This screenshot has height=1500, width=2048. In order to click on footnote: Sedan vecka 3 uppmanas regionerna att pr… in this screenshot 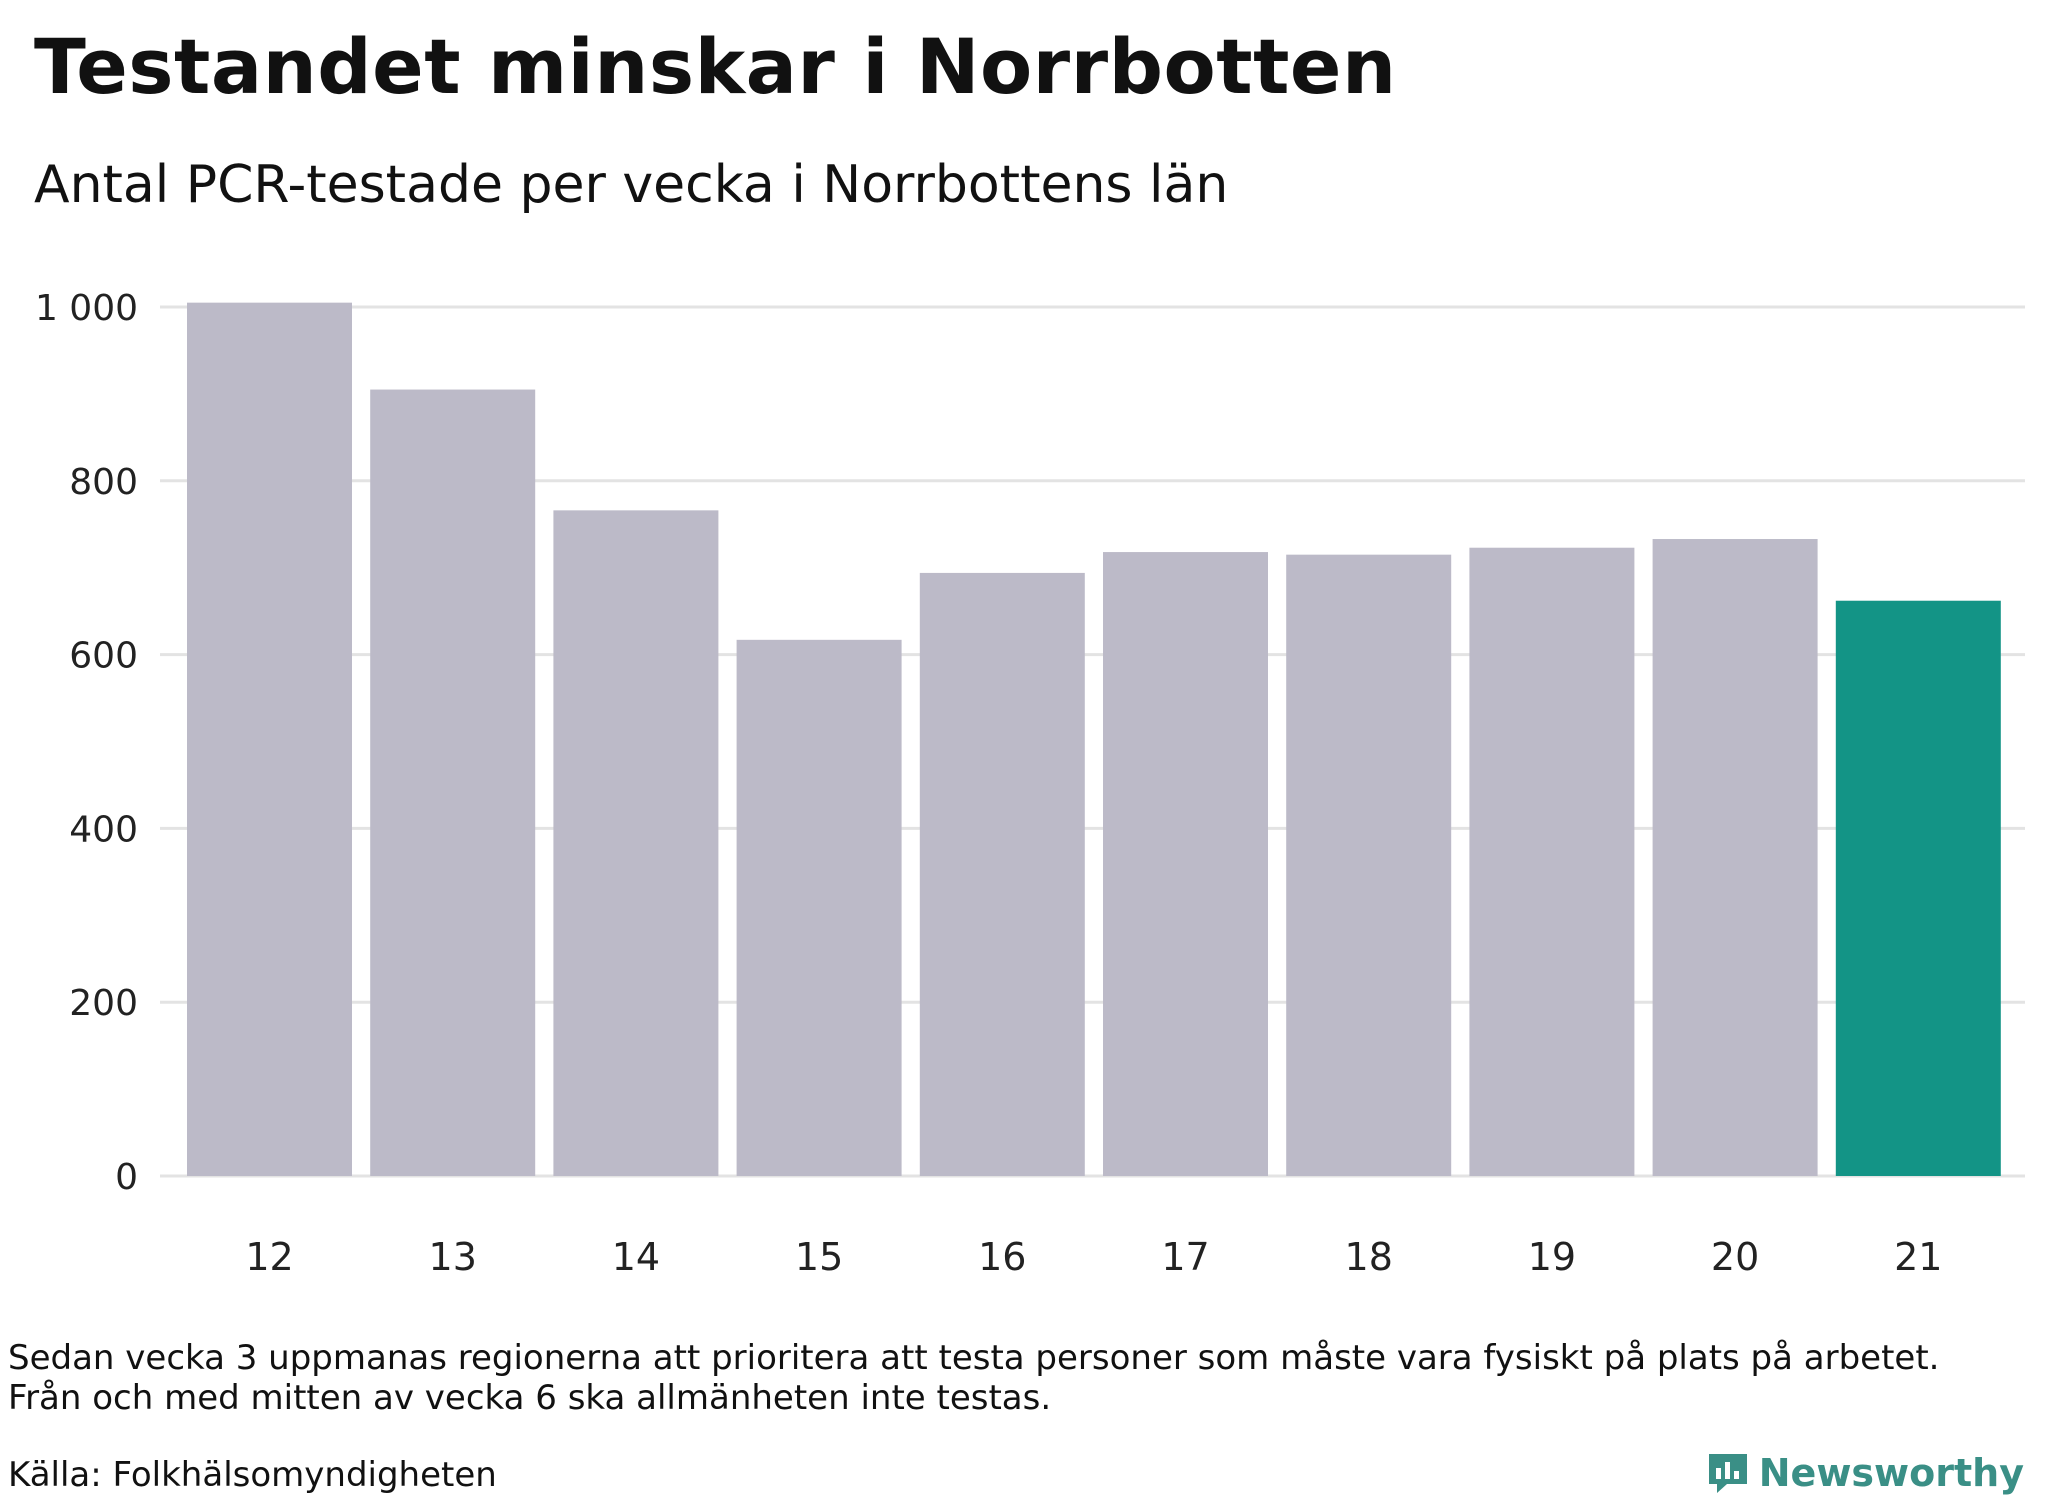, I will do `click(973, 1378)`.